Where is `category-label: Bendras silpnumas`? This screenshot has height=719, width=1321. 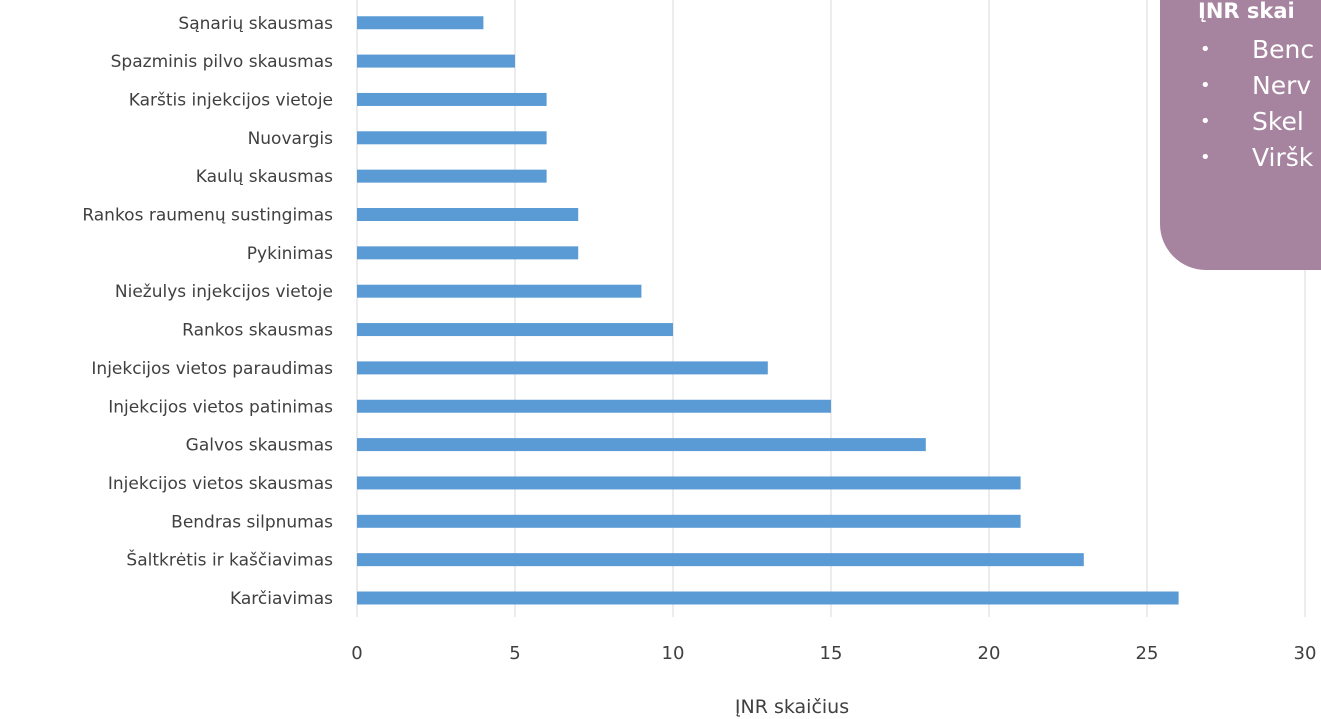
category-label: Bendras silpnumas is located at coordinates (252, 522).